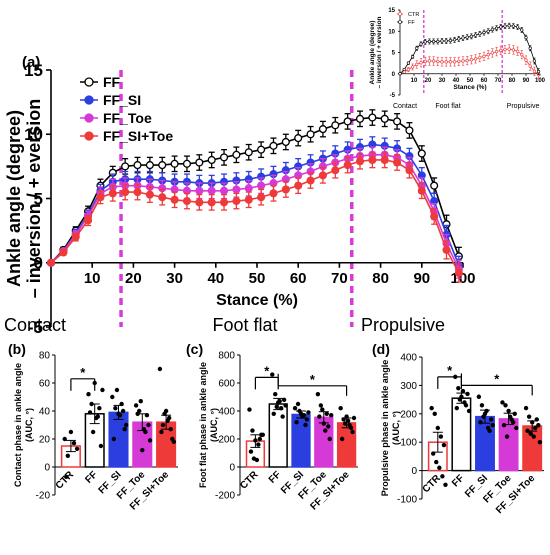  Describe the element at coordinates (244, 325) in the screenshot. I see `phase-label: Foot flat` at that location.